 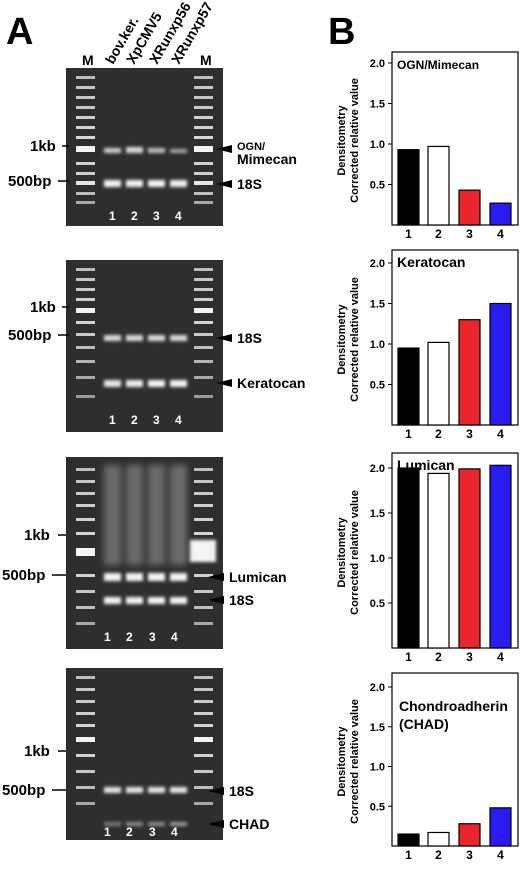 What do you see at coordinates (453, 706) in the screenshot?
I see `chart-title: Chondroadherin` at bounding box center [453, 706].